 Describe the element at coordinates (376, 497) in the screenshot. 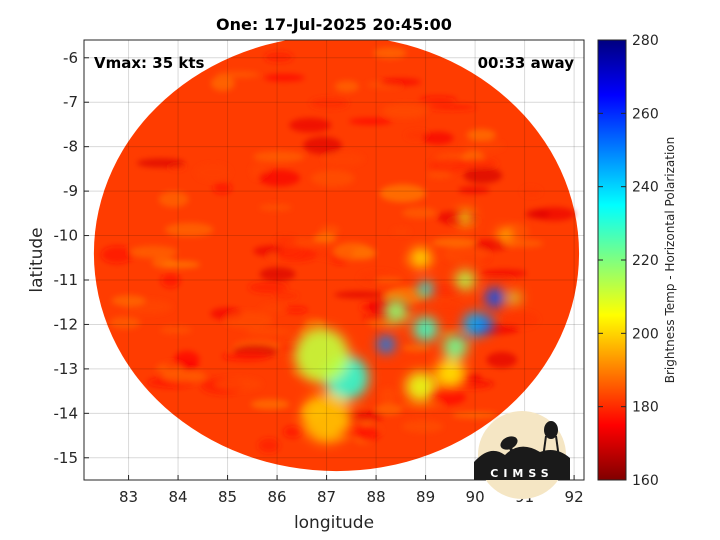

I see `x-tick-label: 88` at that location.